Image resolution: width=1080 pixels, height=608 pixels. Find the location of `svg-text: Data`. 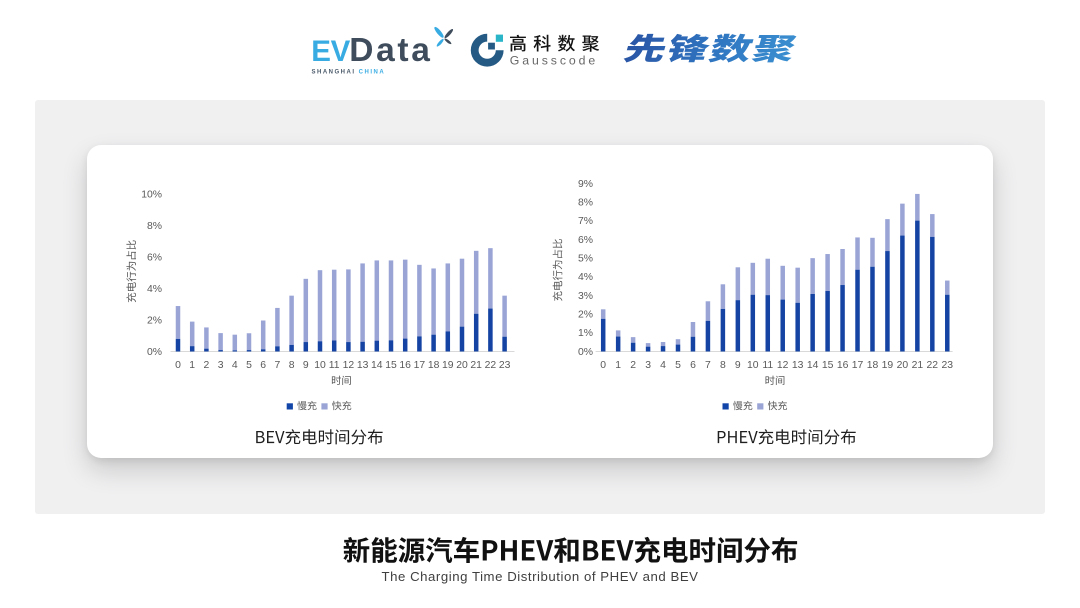

svg-text: Data is located at coordinates (390, 50).